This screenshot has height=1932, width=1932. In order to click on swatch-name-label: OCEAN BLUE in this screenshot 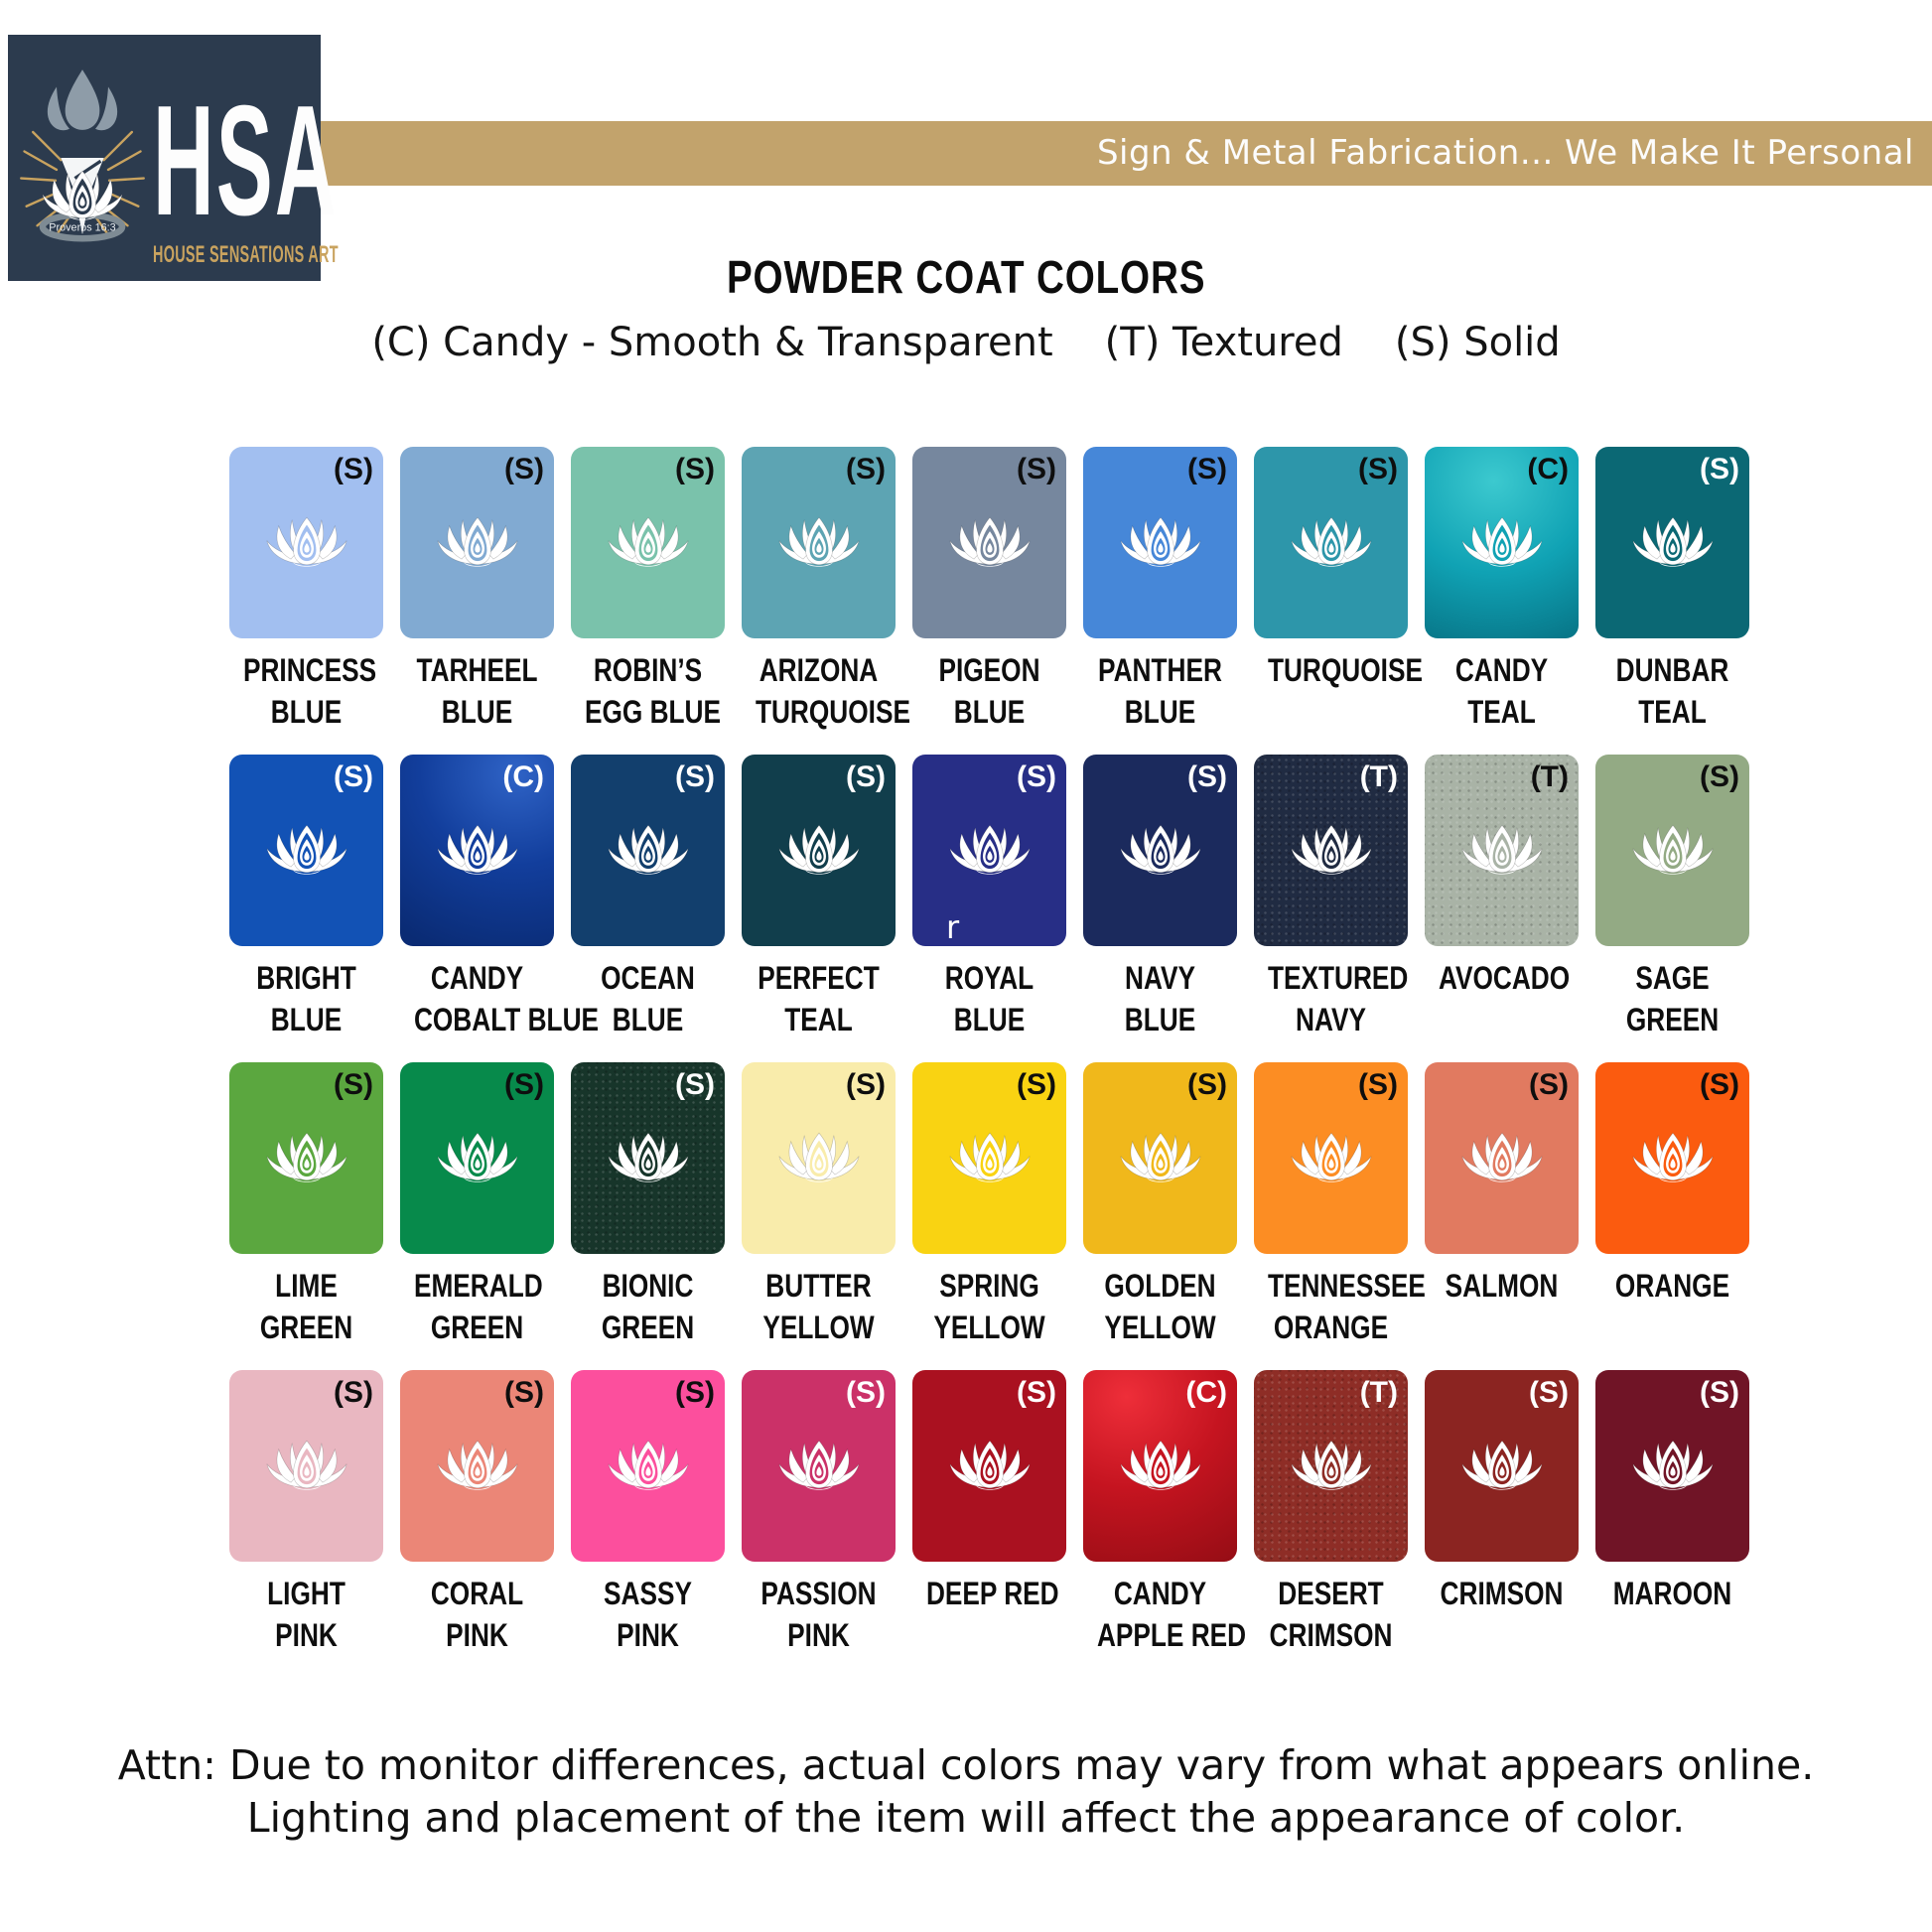, I will do `click(648, 999)`.